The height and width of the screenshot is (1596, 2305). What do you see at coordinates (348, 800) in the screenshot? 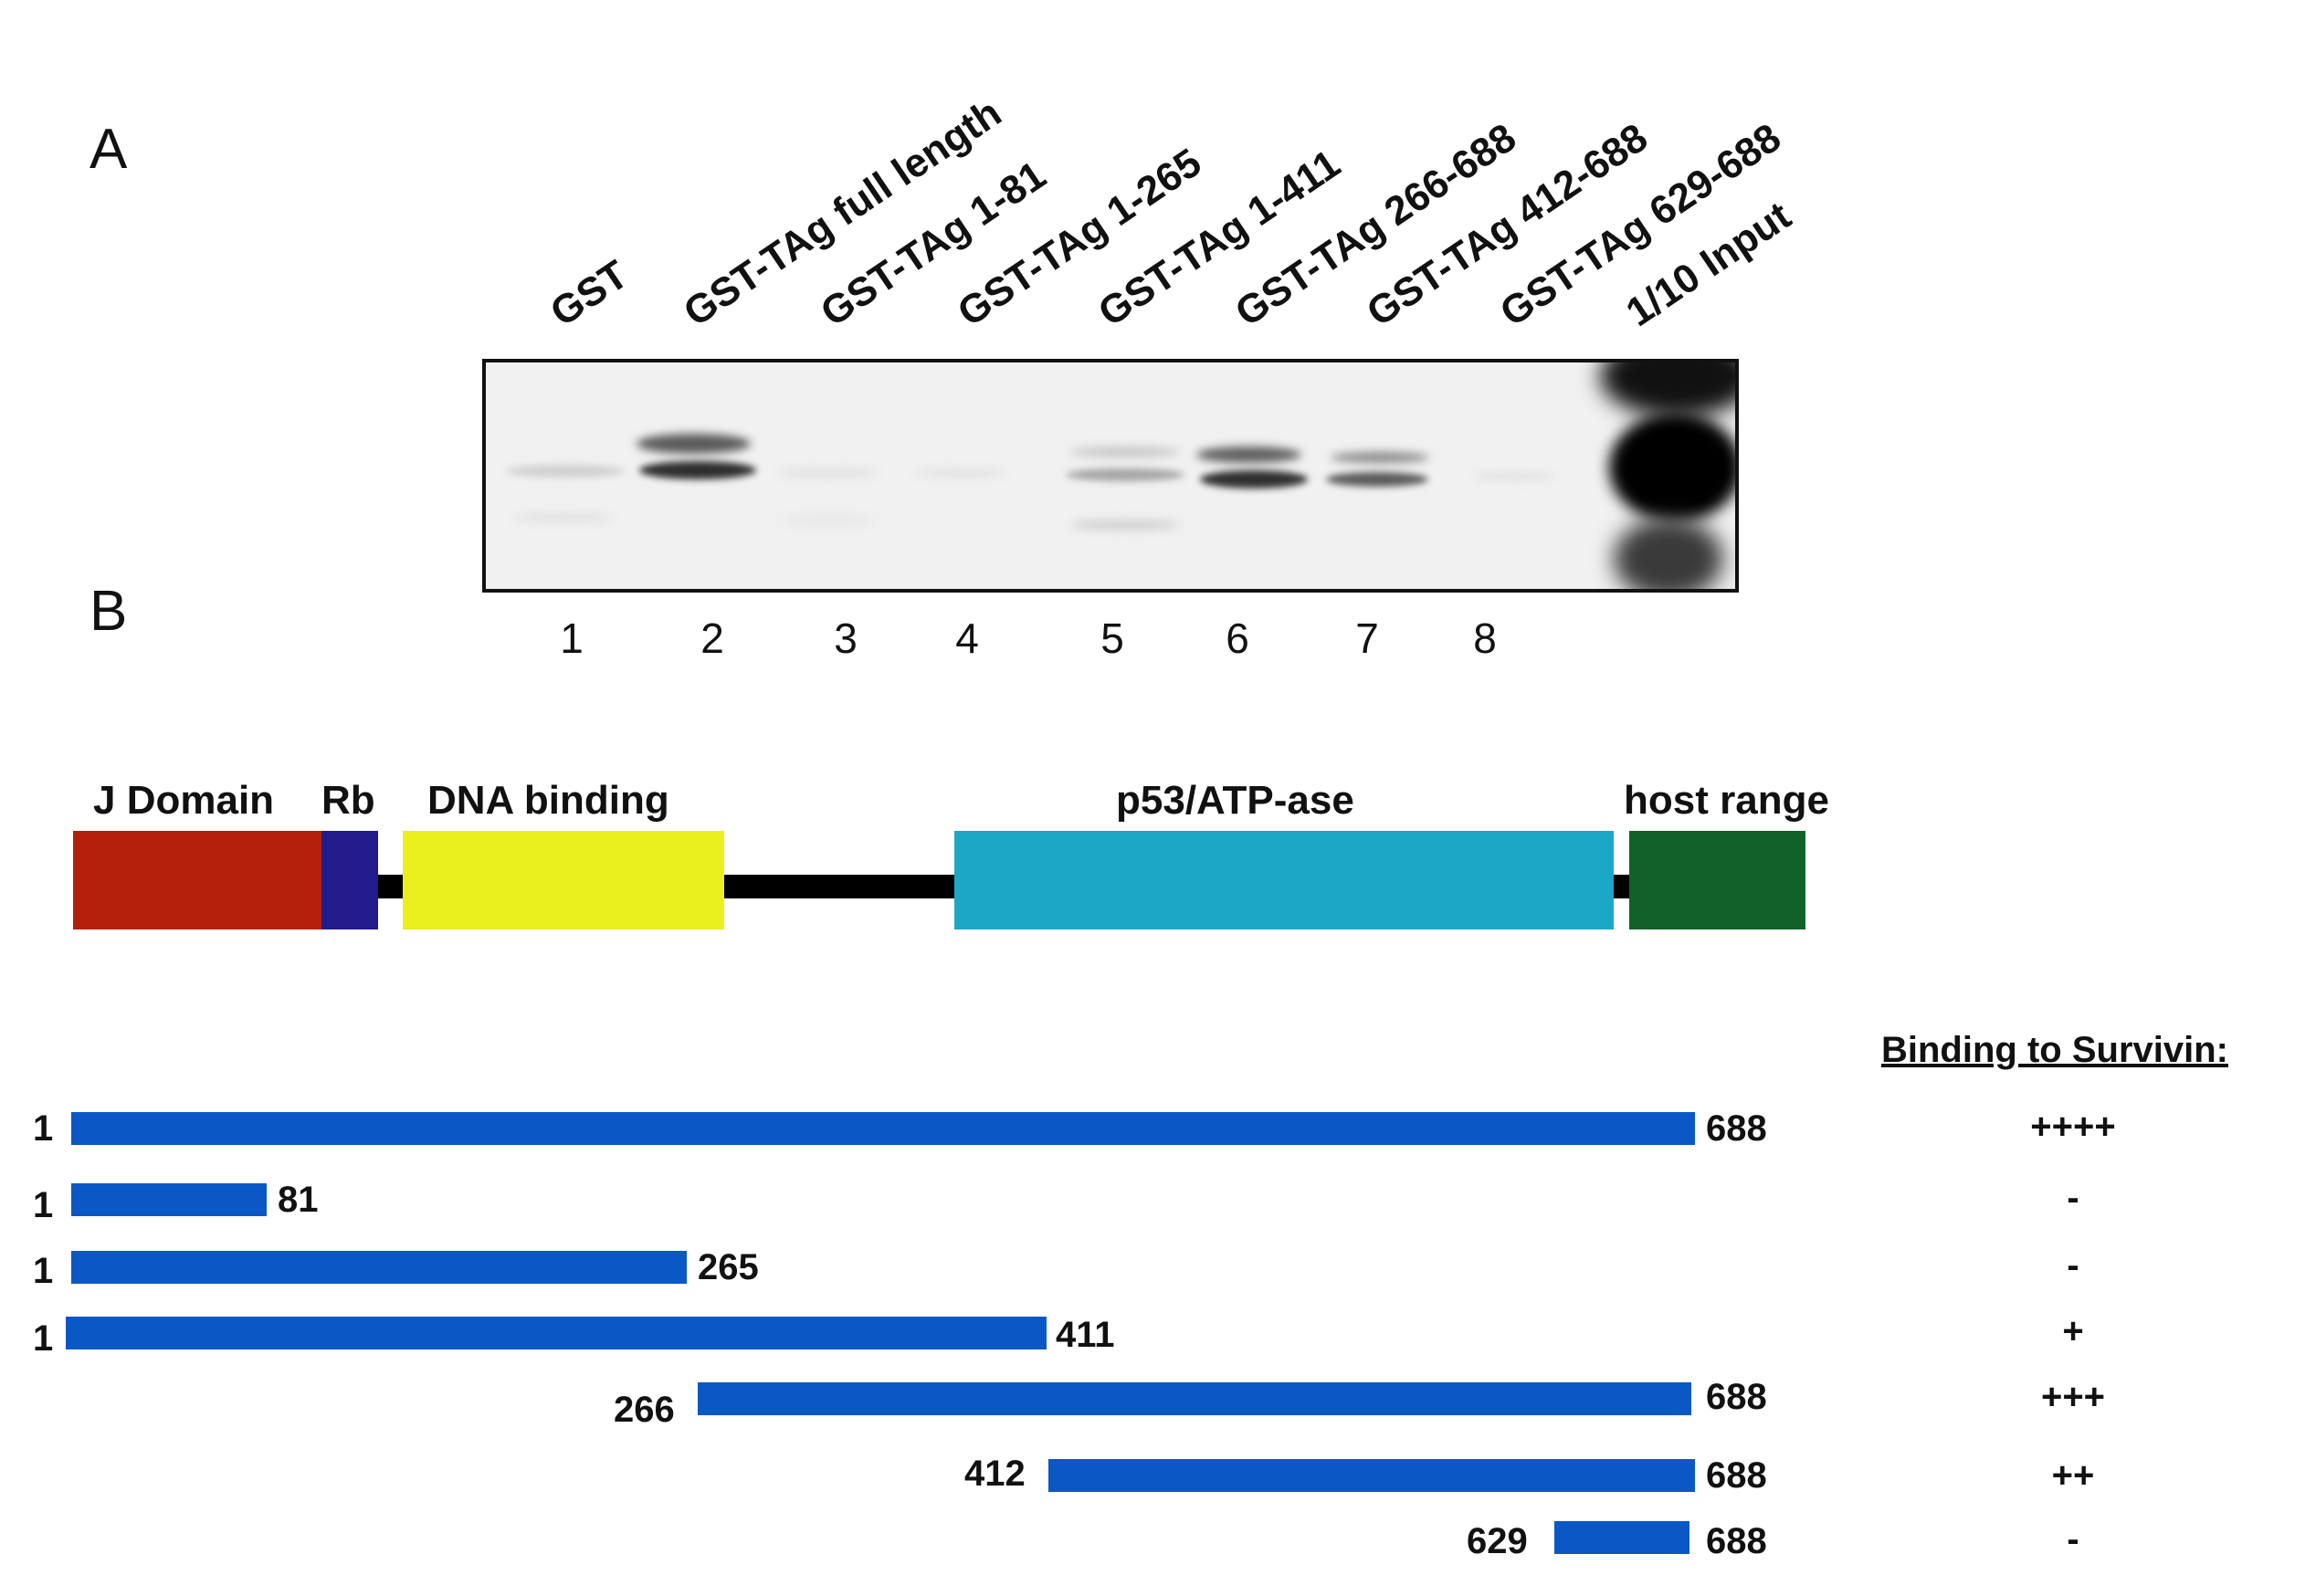
I see `domain-label-rb: Rb` at bounding box center [348, 800].